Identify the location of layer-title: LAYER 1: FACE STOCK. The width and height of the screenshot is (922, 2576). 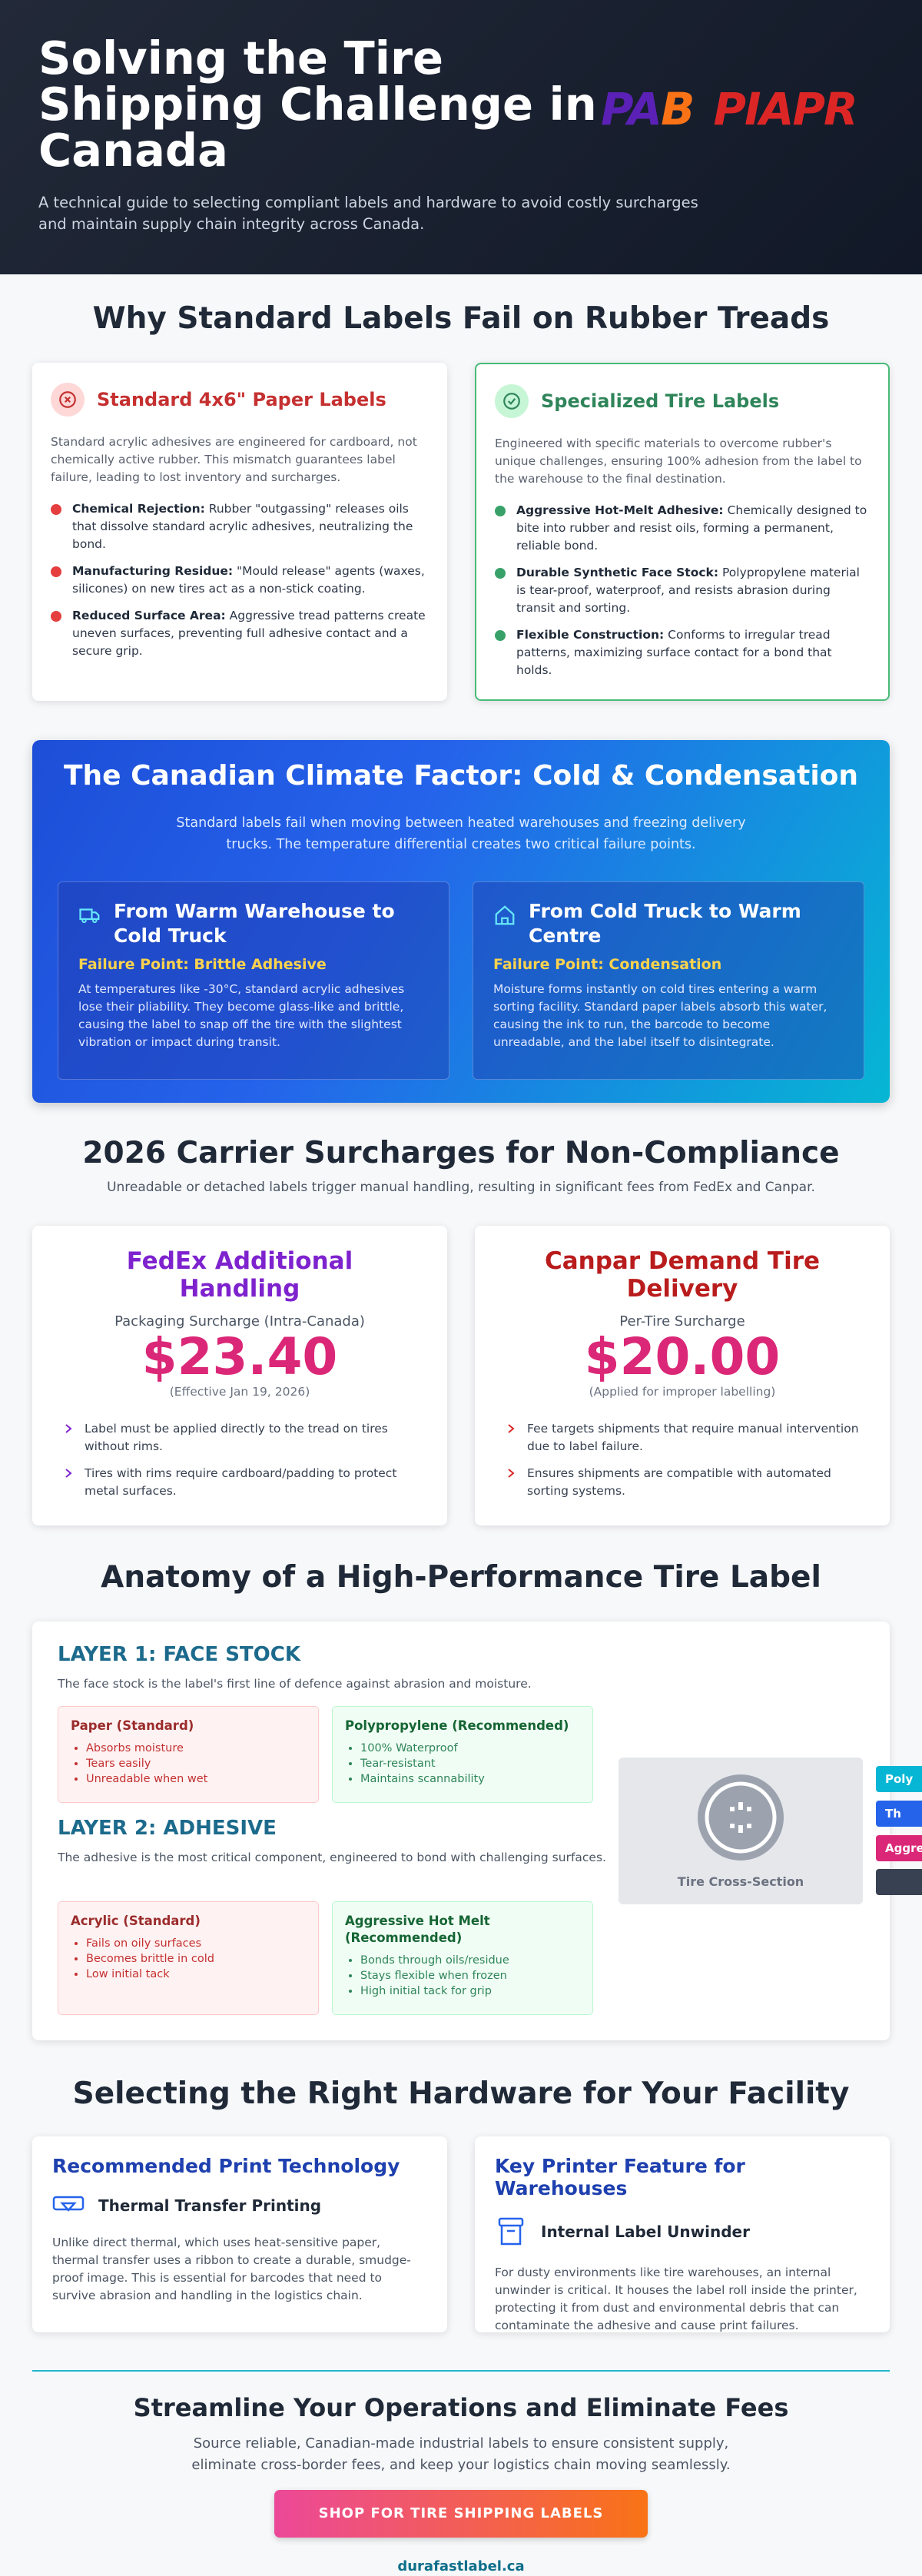
(179, 1654).